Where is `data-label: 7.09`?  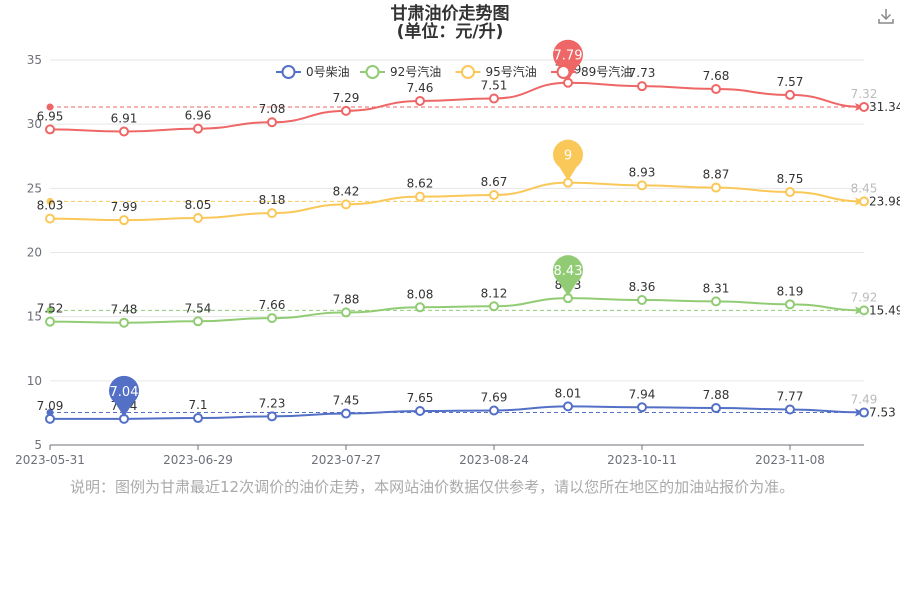 data-label: 7.09 is located at coordinates (50, 406).